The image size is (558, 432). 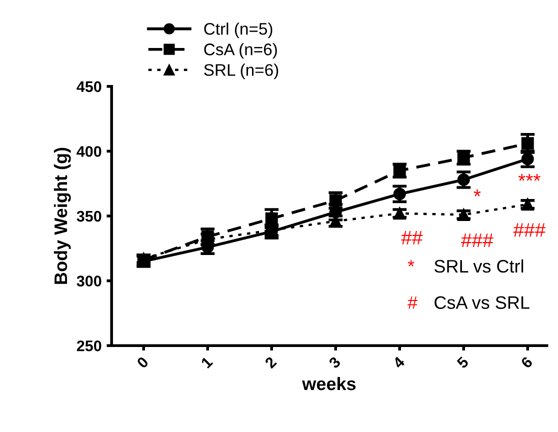 I want to click on x-tick-label: 6, so click(x=527, y=362).